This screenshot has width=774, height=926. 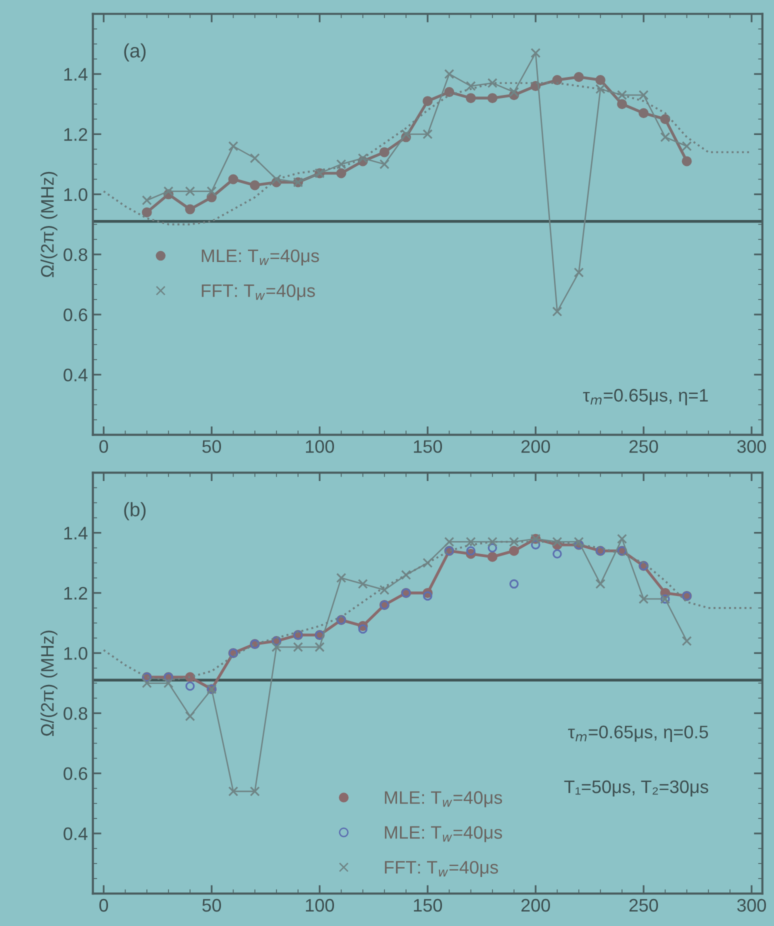 I want to click on annotation: (b), so click(x=135, y=511).